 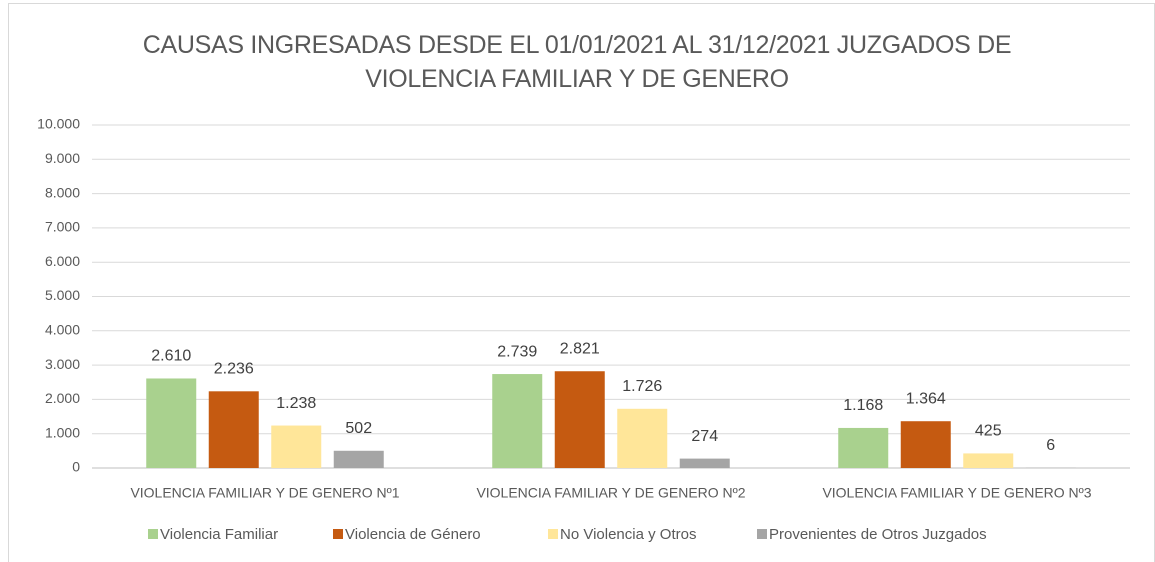 I want to click on y-tick-label: 3.000, so click(x=62, y=364).